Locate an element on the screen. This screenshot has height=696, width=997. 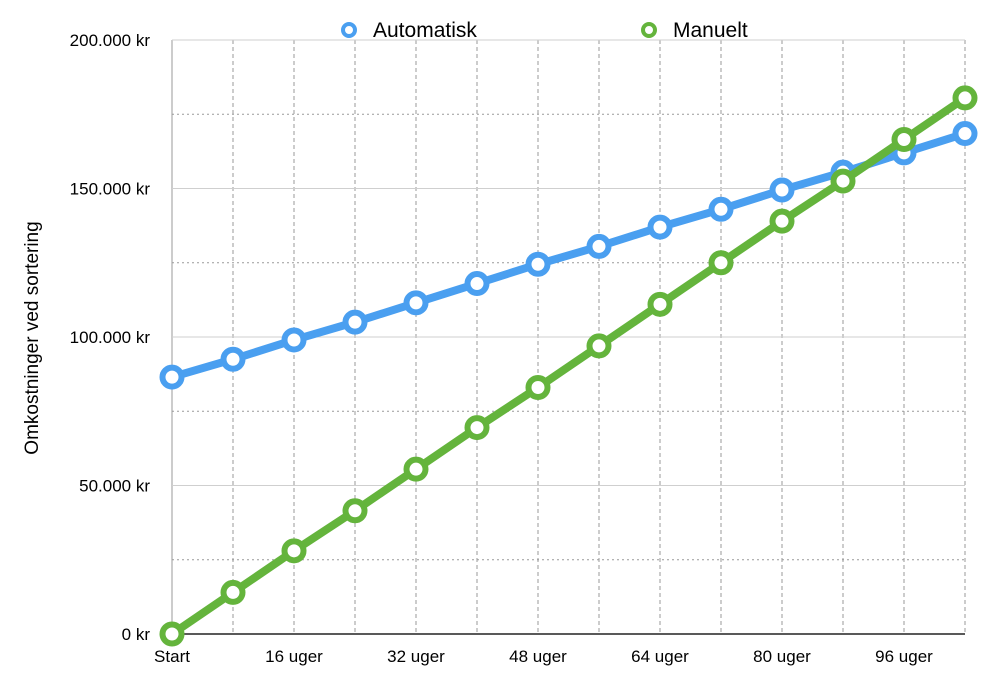
x-tick-label: 96 uger is located at coordinates (904, 656).